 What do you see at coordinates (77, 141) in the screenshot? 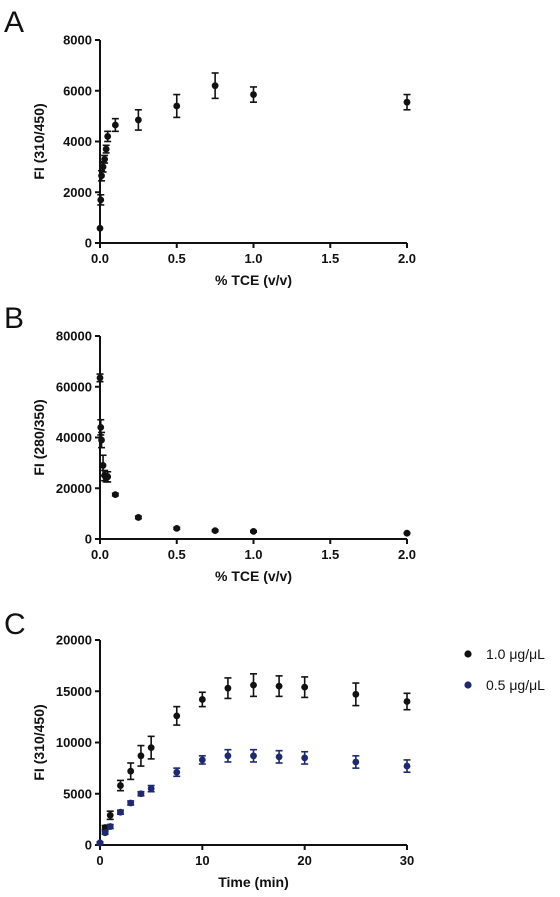
I see `y-tick-label: 4000` at bounding box center [77, 141].